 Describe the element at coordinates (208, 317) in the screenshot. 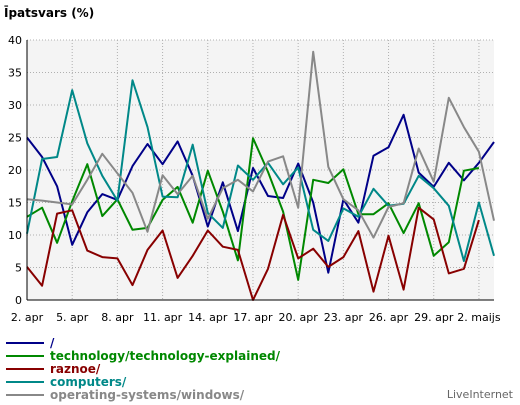

I see `x-tick-label: 14. apr` at that location.